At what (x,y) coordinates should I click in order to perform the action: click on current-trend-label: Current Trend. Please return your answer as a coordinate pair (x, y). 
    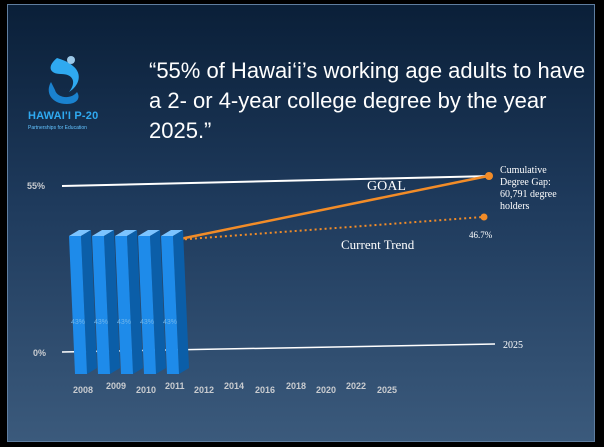
    Looking at the image, I should click on (378, 244).